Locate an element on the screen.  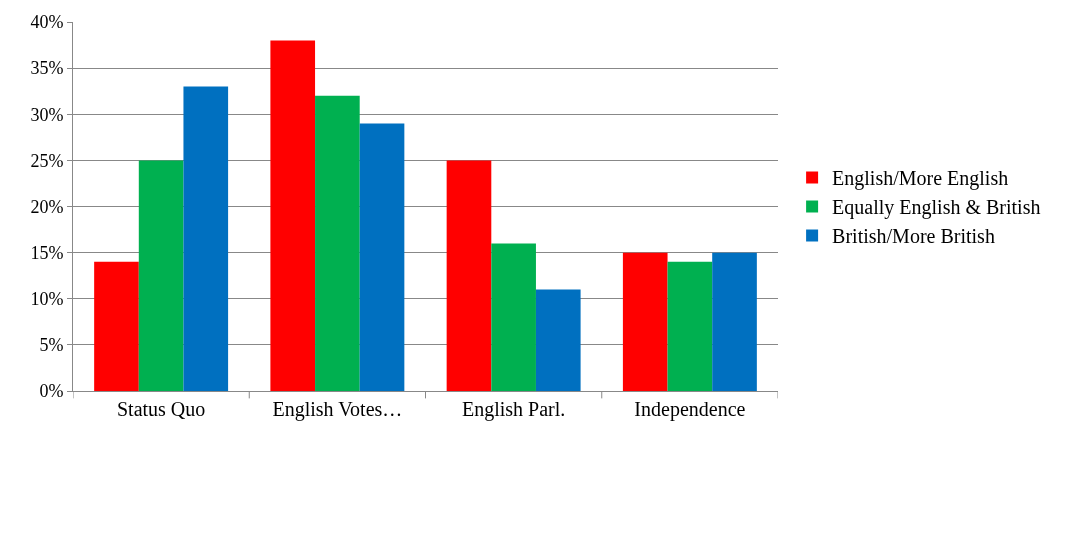
y-tick-label: 40% is located at coordinates (47, 22).